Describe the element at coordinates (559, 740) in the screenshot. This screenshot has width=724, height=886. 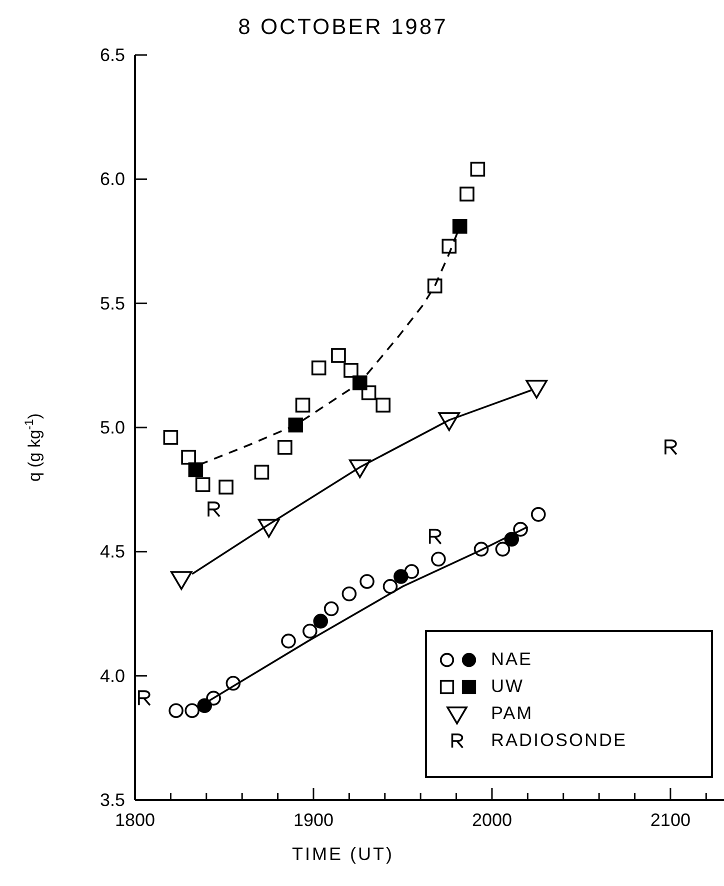
I see `legend-label: RADIOSONDE` at that location.